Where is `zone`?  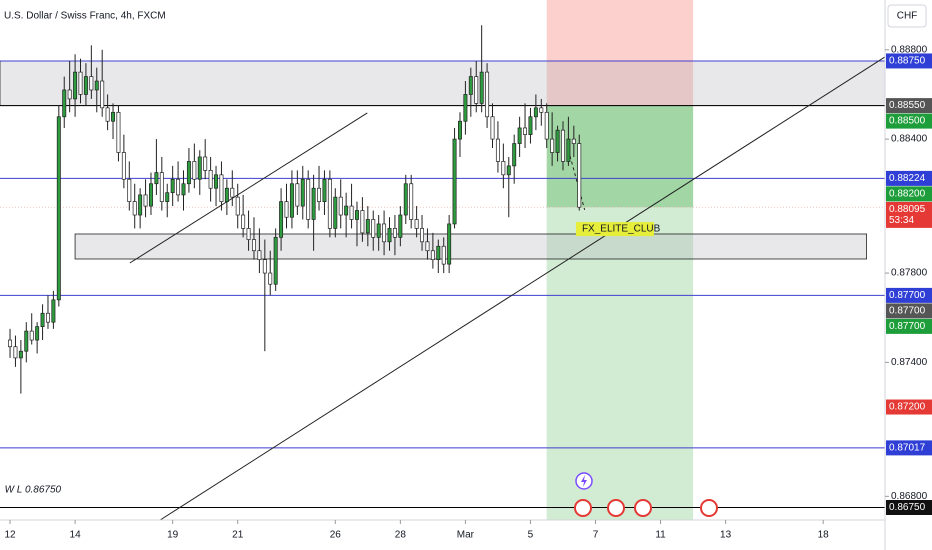
zone is located at coordinates (470, 246).